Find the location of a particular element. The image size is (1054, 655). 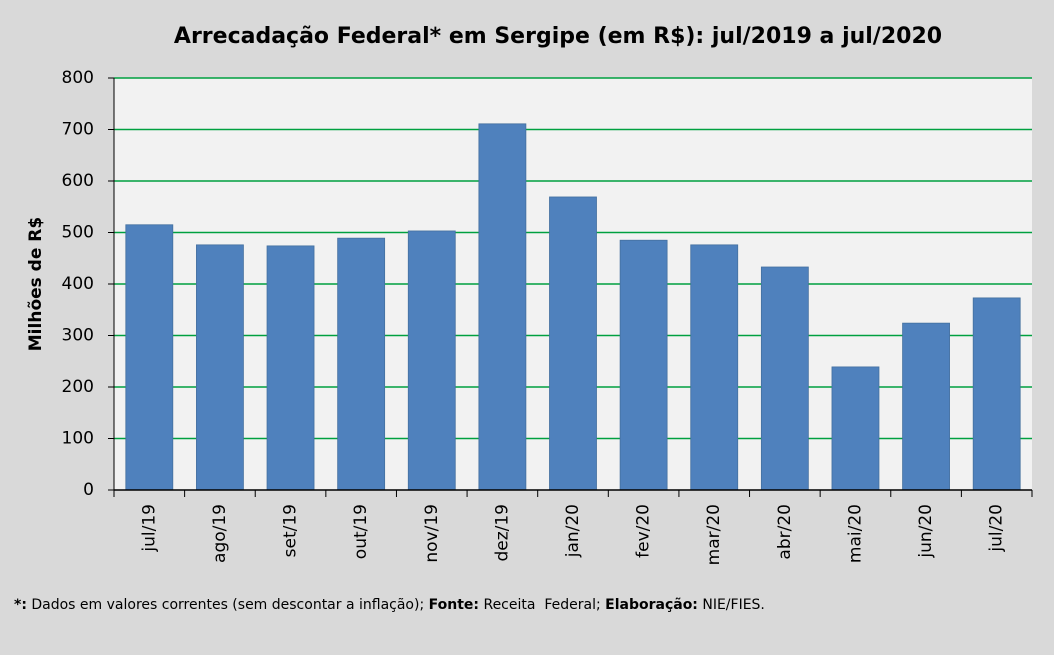

x-tick-label: out/19 is located at coordinates (361, 531).